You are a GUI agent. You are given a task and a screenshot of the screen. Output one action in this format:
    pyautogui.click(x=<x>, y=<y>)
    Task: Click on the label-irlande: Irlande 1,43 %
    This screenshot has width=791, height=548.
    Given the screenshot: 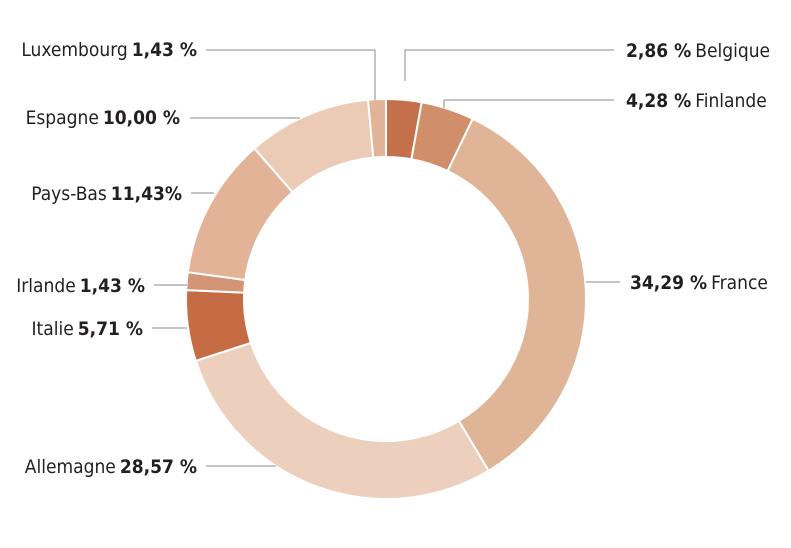 What is the action you would take?
    pyautogui.click(x=80, y=286)
    